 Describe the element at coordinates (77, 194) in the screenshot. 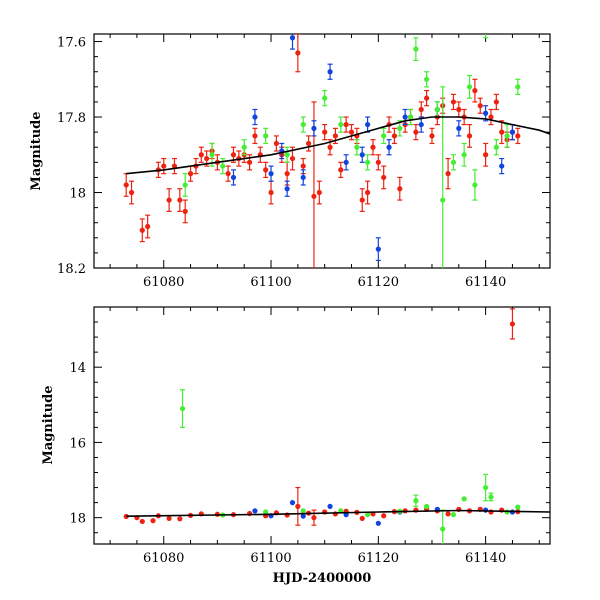

I see `top-y-tick-label: 18` at that location.